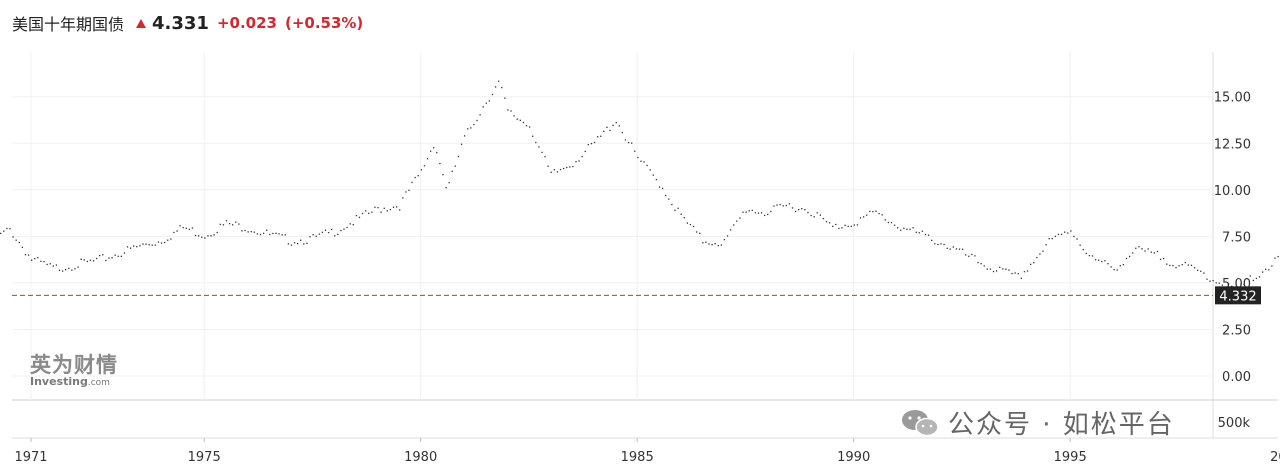 The width and height of the screenshot is (1280, 472). I want to click on watermark-en-main: Investing, so click(59, 381).